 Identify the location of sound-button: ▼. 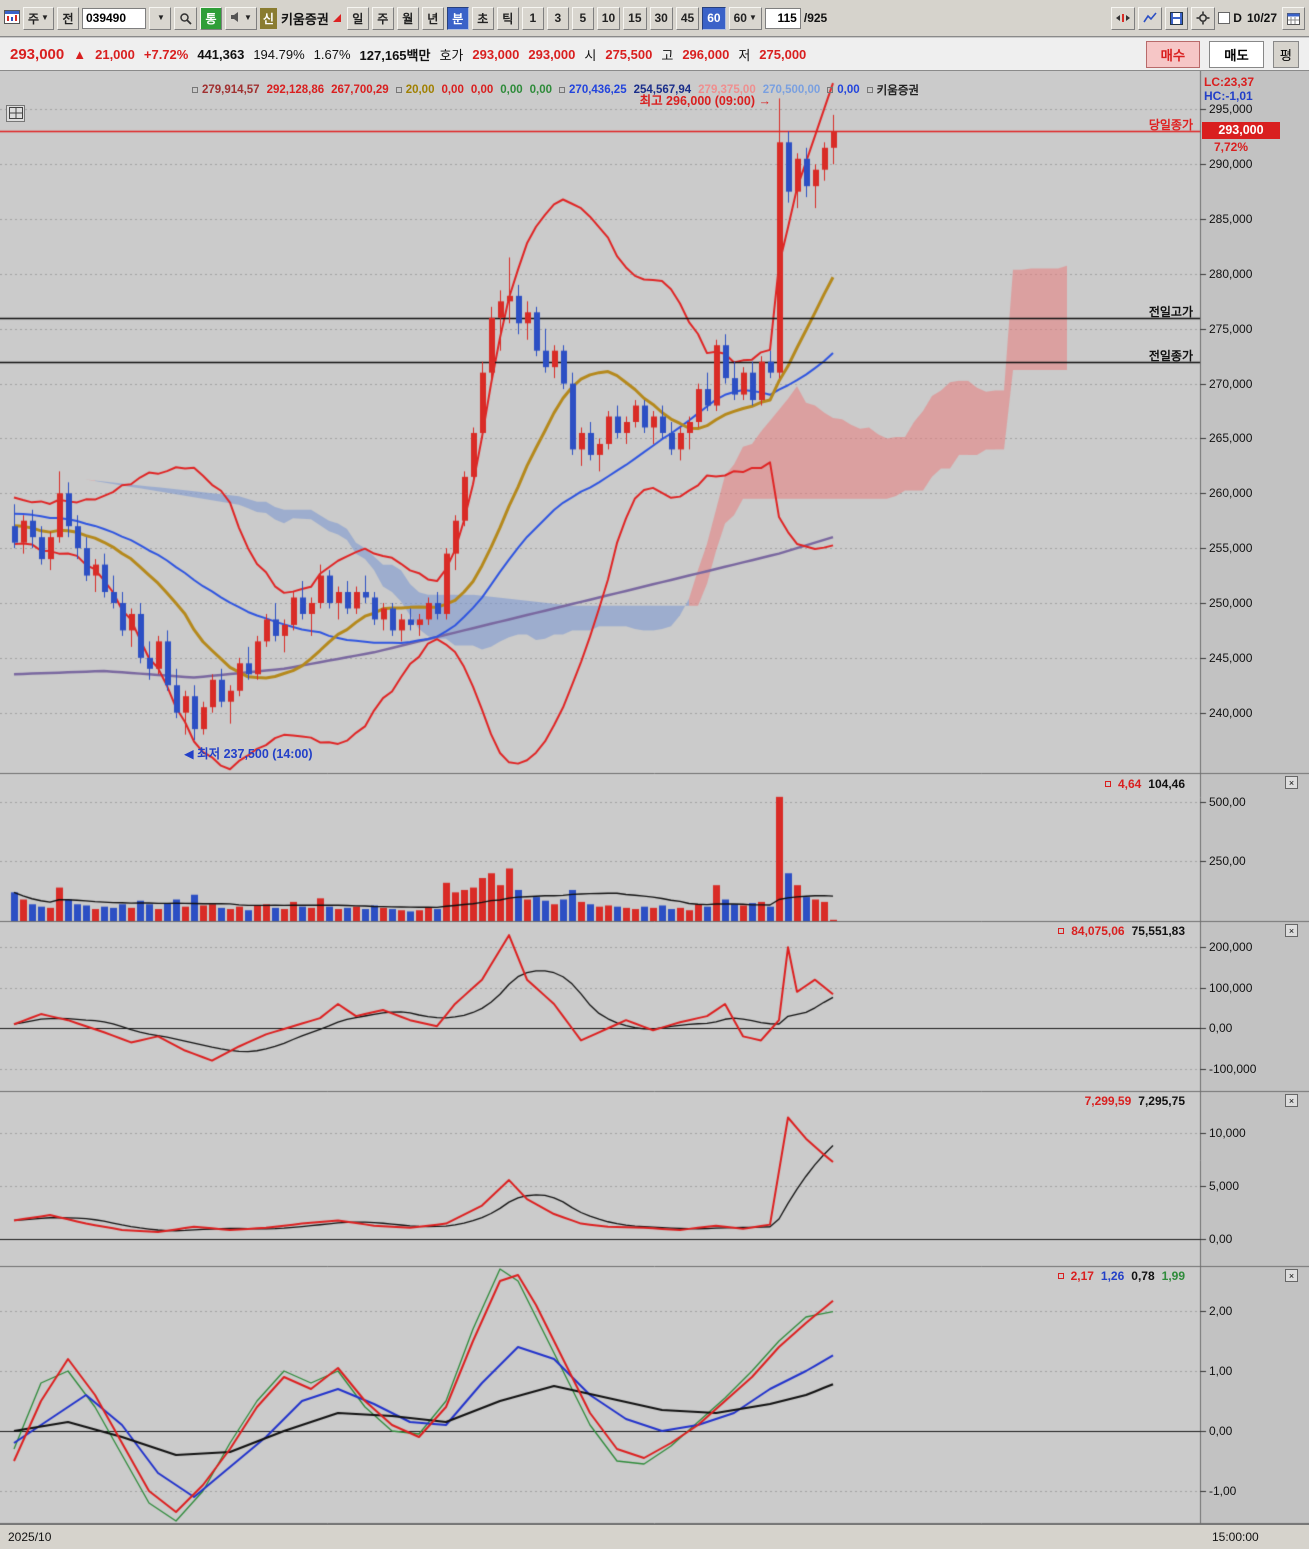
(240, 18).